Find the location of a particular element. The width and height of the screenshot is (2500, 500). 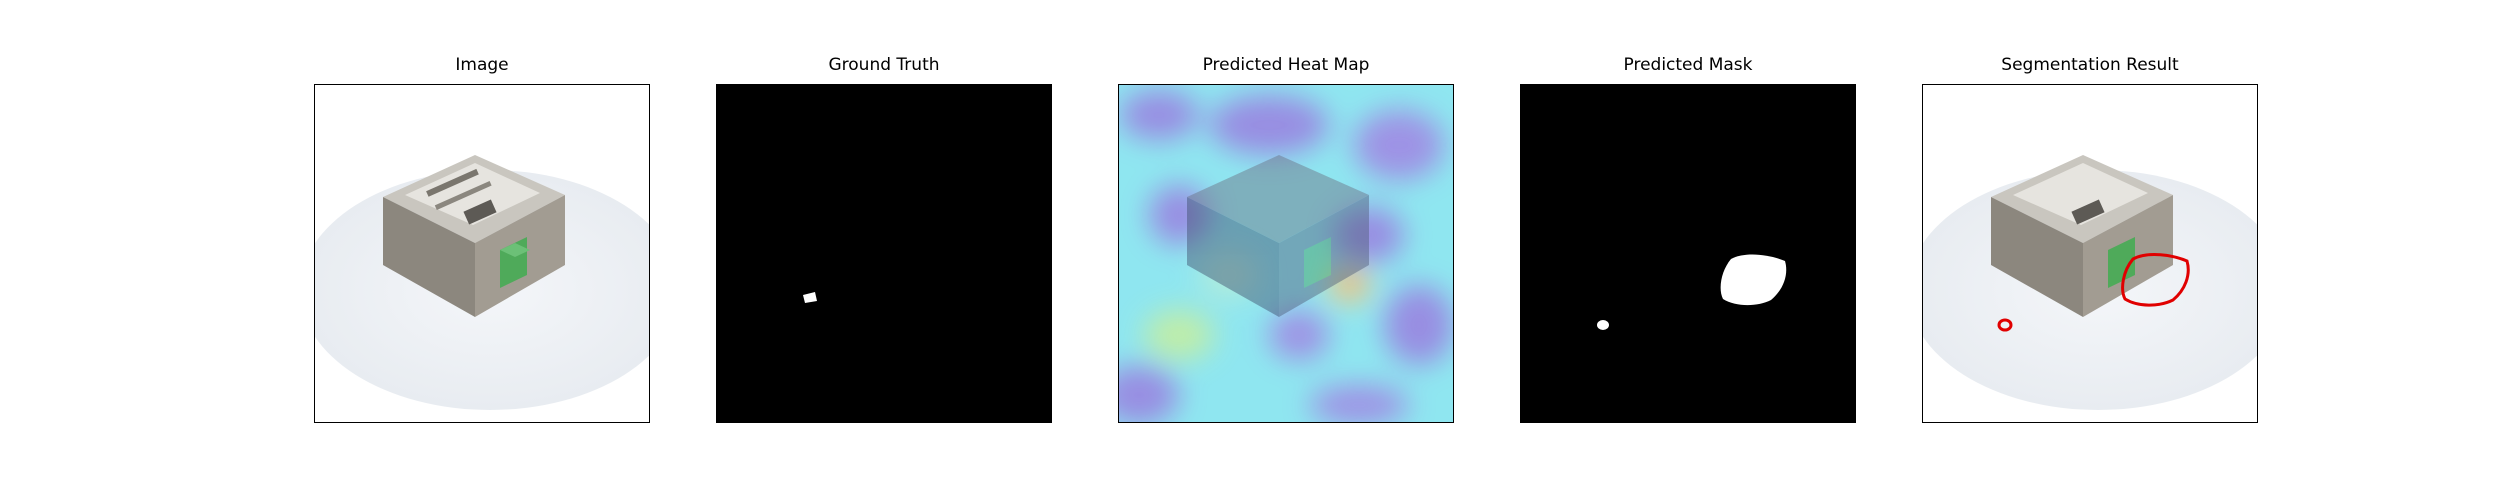

heat-map is located at coordinates (1286, 253).